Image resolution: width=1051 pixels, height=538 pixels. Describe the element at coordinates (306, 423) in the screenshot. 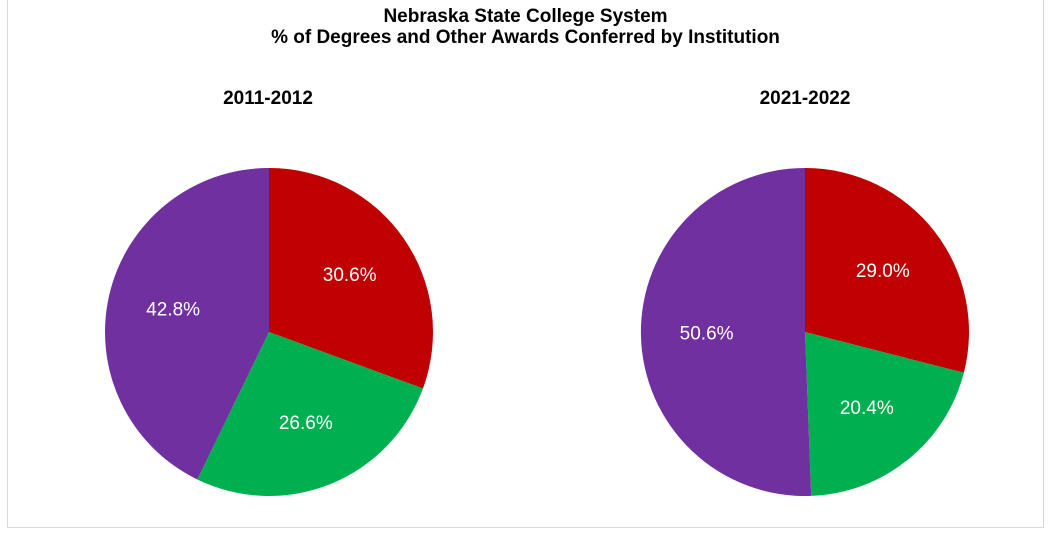

I see `pie-left-slice-2-label: 26.6%` at that location.